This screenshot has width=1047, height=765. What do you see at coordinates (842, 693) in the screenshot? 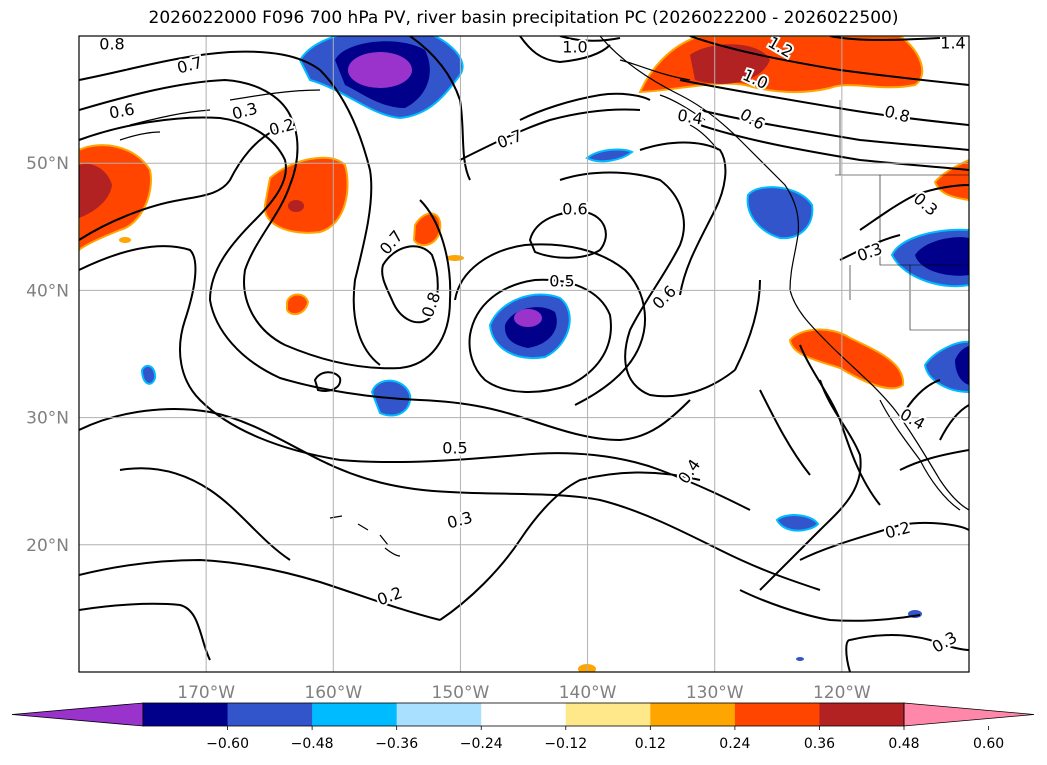
I see `longitude-label: 120°W` at bounding box center [842, 693].